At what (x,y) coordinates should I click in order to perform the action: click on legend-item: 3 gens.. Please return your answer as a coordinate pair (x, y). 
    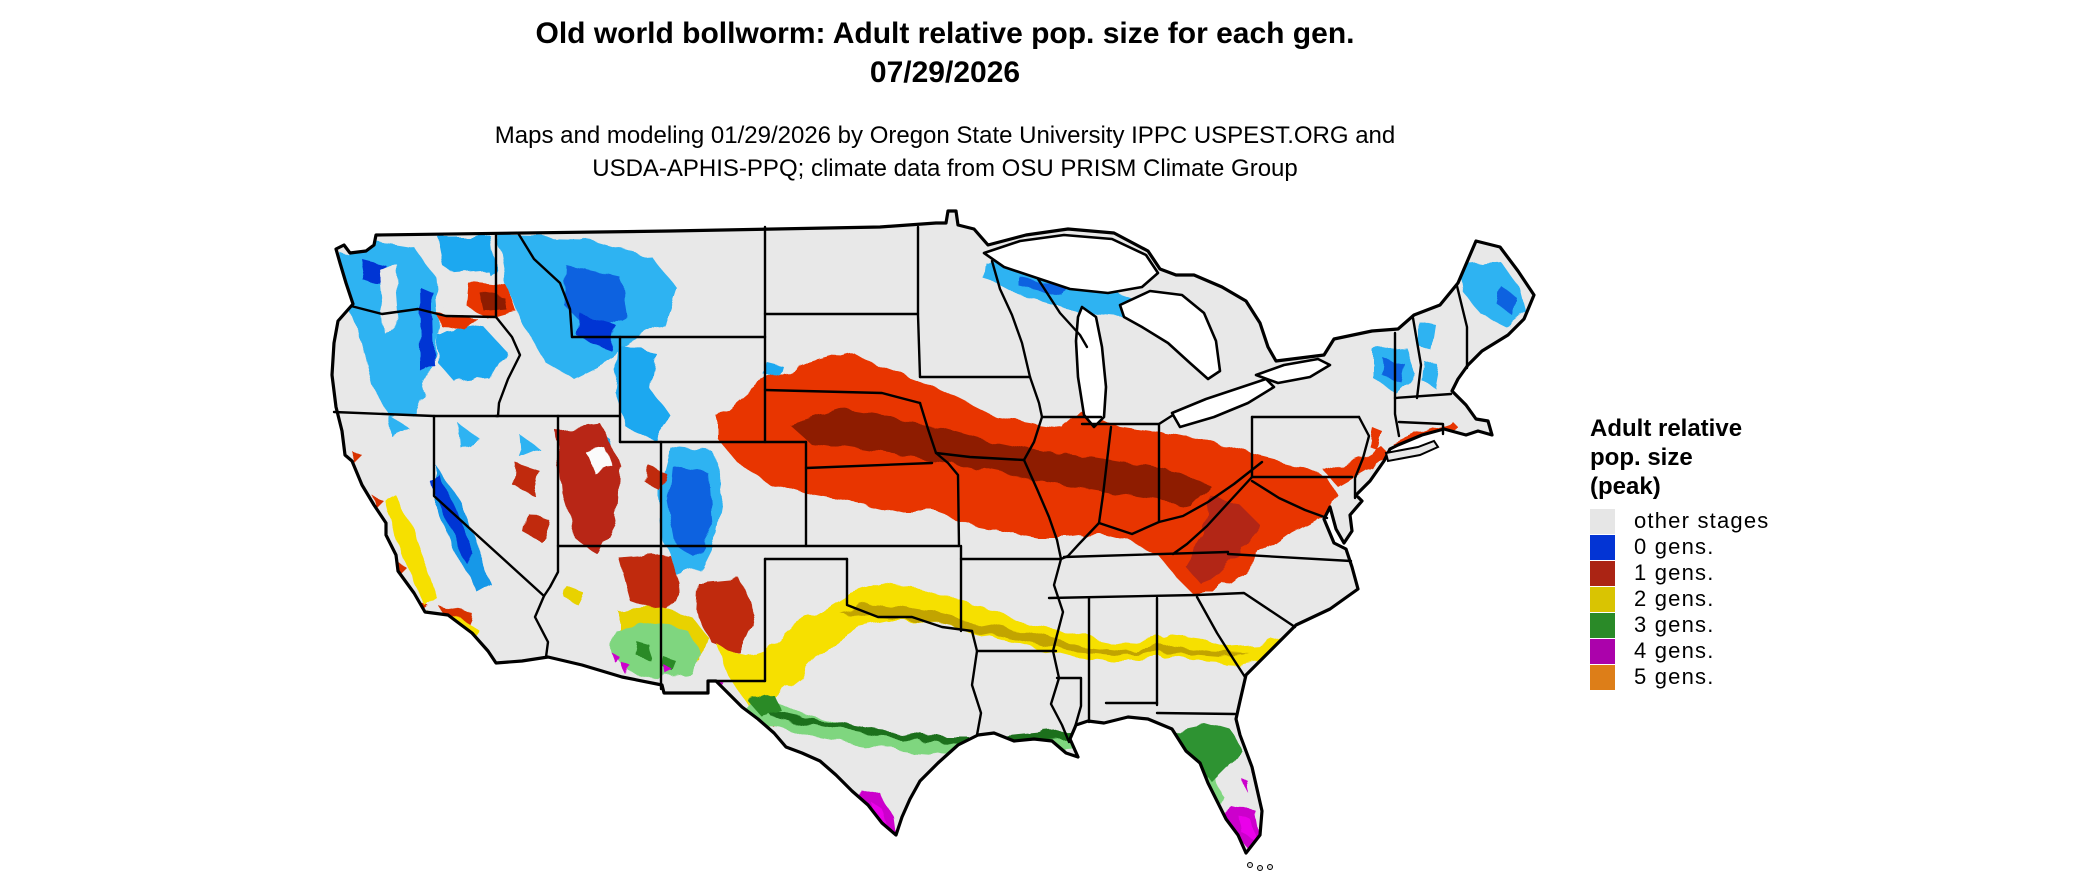
    Looking at the image, I should click on (1750, 625).